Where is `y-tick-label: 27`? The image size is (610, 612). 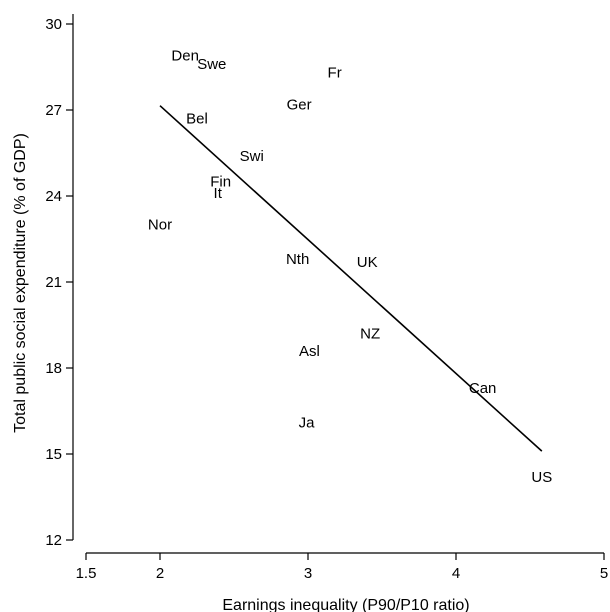
y-tick-label: 27 is located at coordinates (53, 110).